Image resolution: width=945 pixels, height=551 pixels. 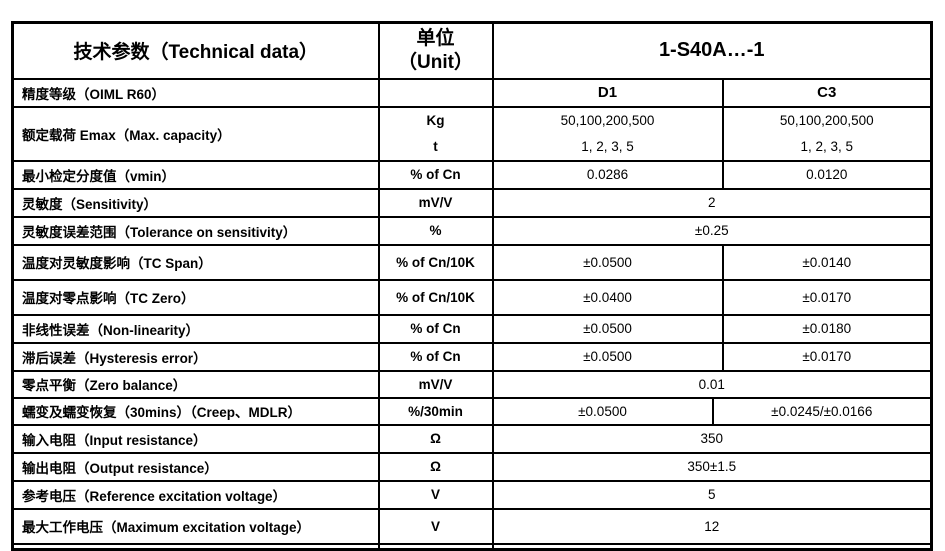 I want to click on c3-kg: 50,100,200,500, so click(x=826, y=120).